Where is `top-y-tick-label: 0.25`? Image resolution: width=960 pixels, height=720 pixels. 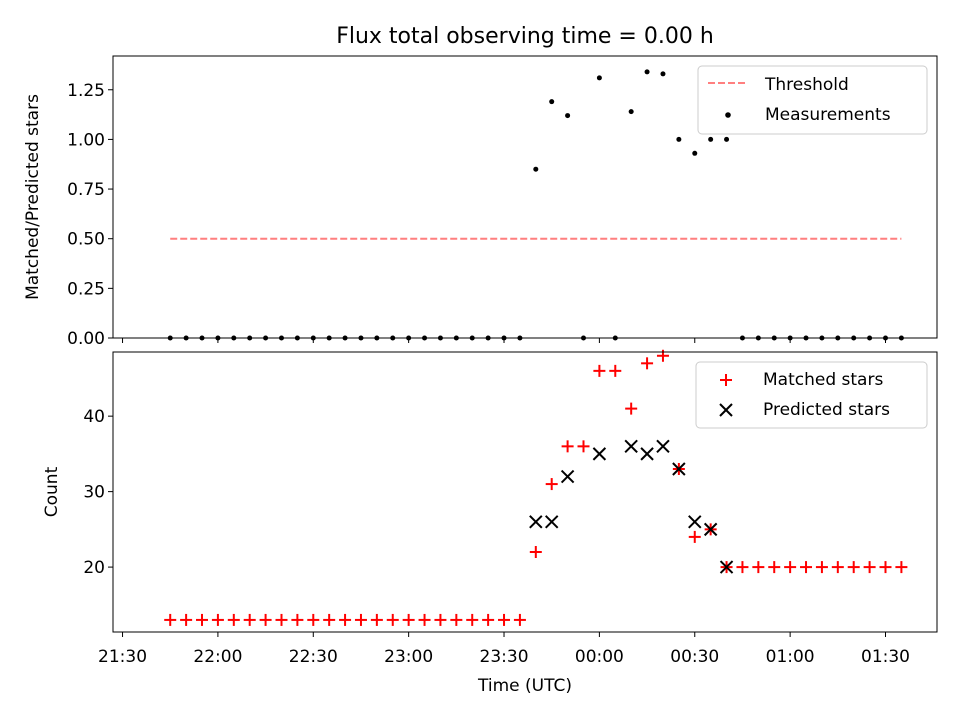 top-y-tick-label: 0.25 is located at coordinates (86, 289).